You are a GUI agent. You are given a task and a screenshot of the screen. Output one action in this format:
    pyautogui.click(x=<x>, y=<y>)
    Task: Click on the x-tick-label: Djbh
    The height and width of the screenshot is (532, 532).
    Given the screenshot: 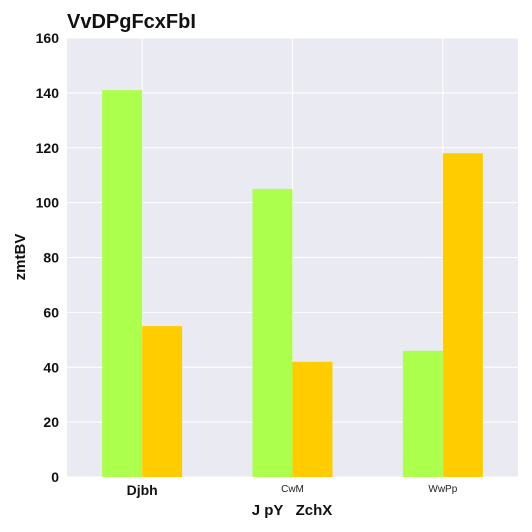 What is the action you would take?
    pyautogui.click(x=142, y=490)
    